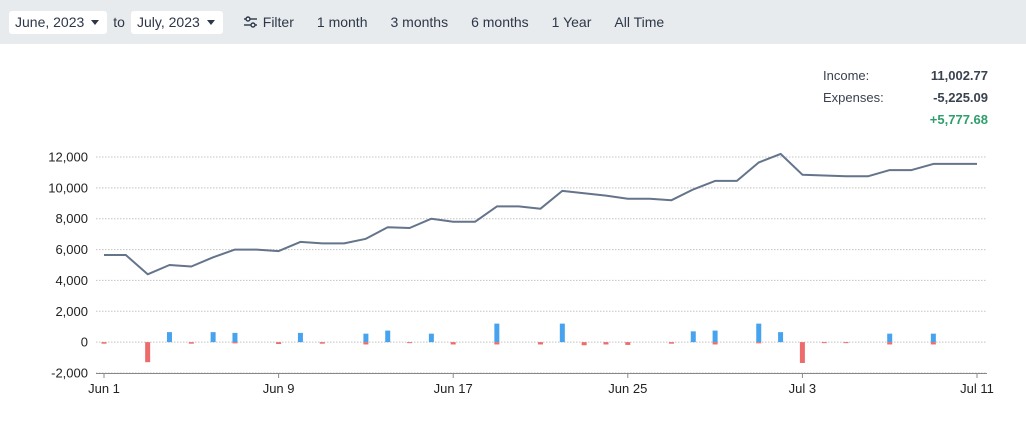 The height and width of the screenshot is (423, 1026). I want to click on x-tick-label: Jun 9, so click(279, 388).